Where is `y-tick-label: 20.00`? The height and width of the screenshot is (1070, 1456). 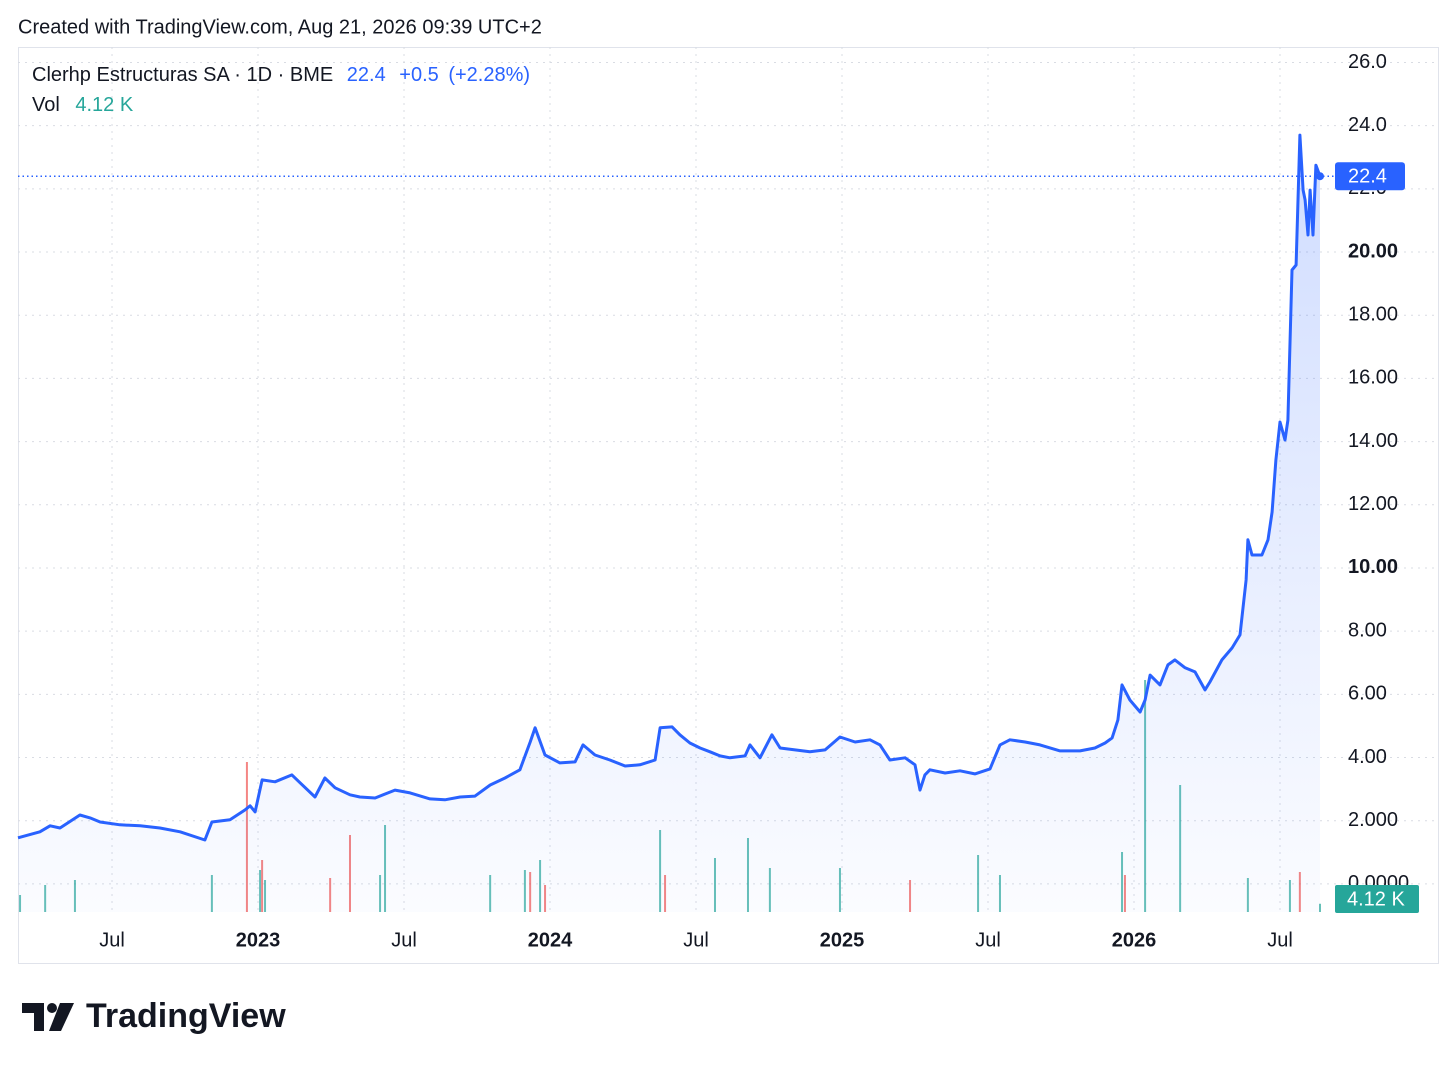 y-tick-label: 20.00 is located at coordinates (1373, 251).